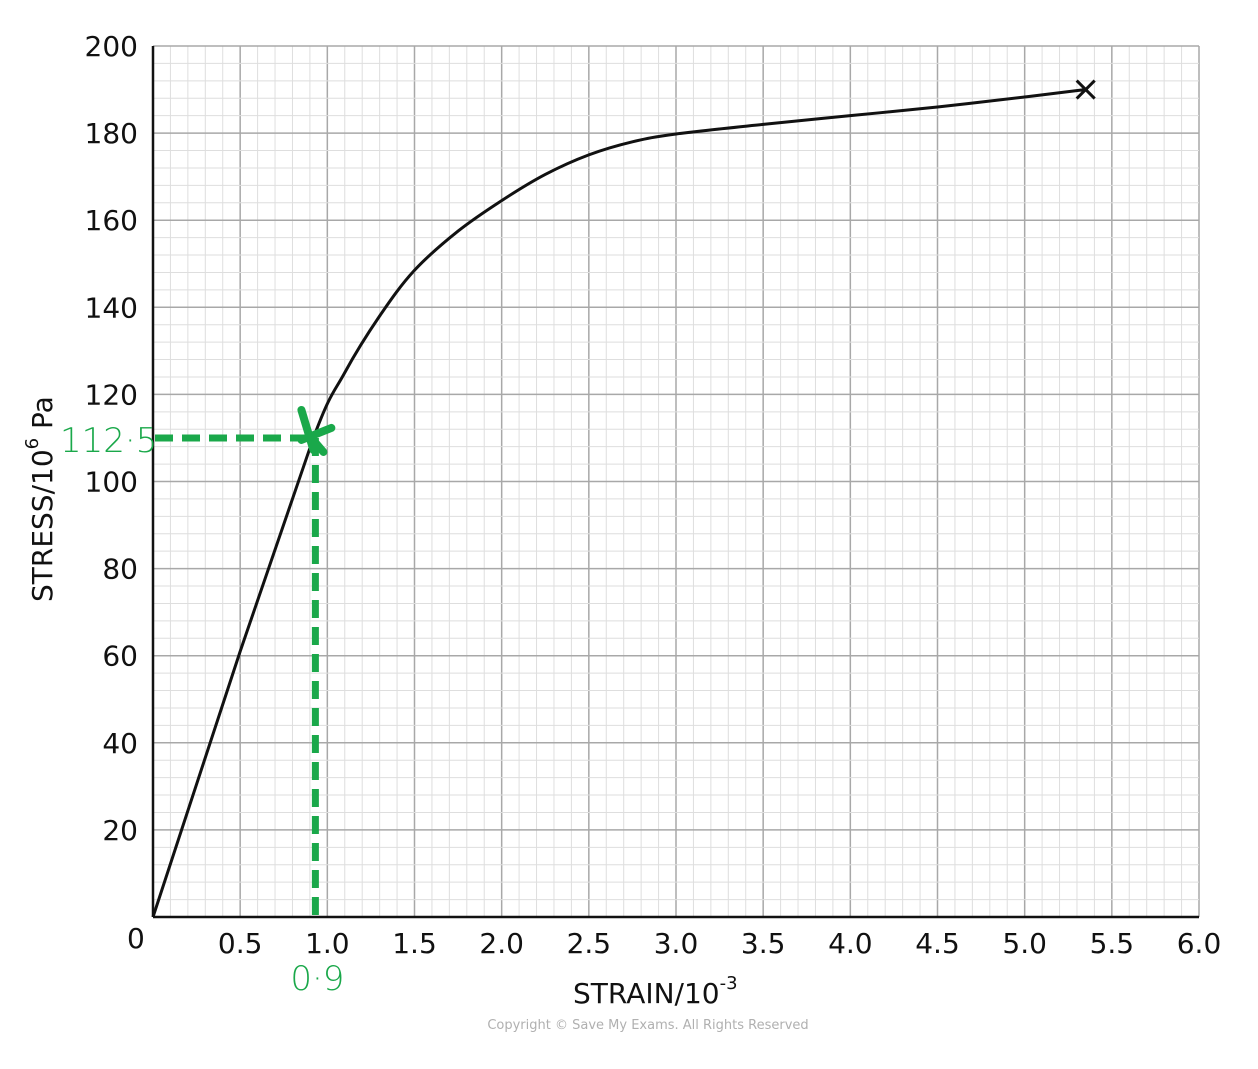 This screenshot has height=1069, width=1258. What do you see at coordinates (111, 220) in the screenshot?
I see `y-tick-label: 160` at bounding box center [111, 220].